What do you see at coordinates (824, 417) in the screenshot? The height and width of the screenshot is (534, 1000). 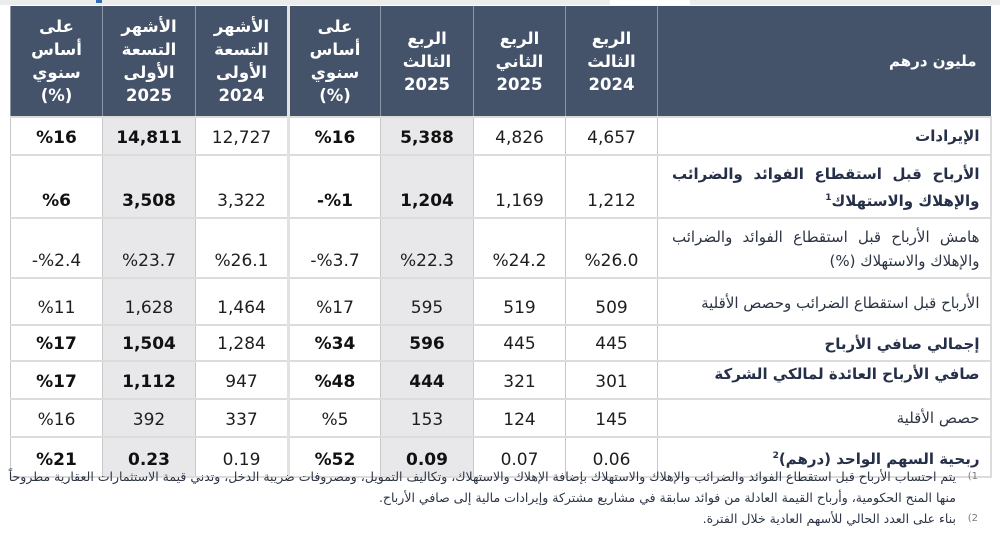 I see `row-label: حصص الأقلية` at bounding box center [824, 417].